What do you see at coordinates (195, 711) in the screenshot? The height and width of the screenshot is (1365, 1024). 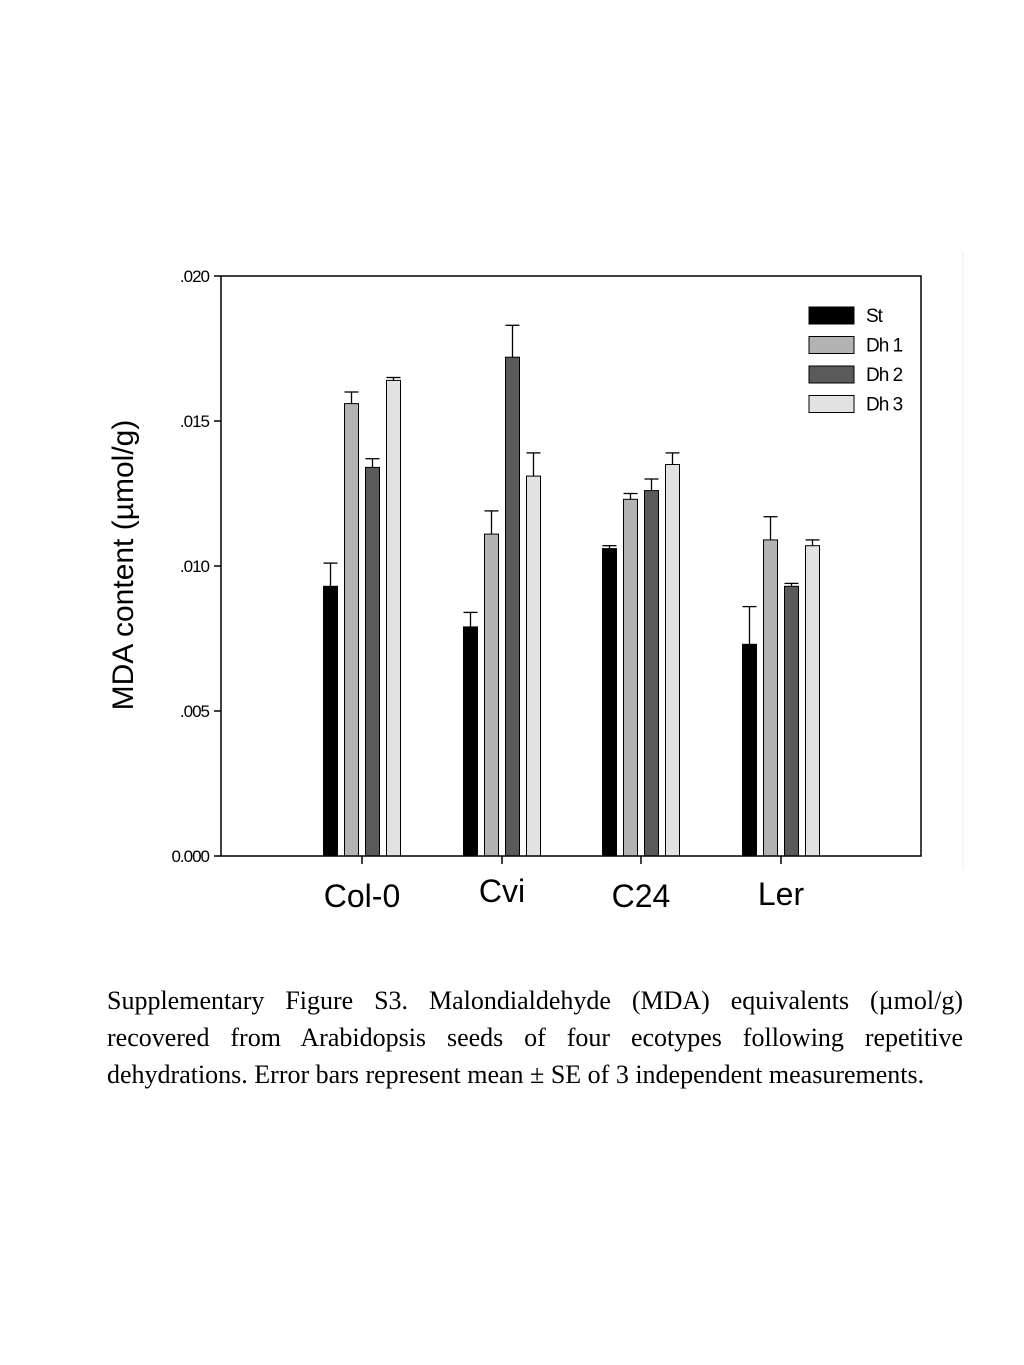 I see `y-tick-label: .005` at bounding box center [195, 711].